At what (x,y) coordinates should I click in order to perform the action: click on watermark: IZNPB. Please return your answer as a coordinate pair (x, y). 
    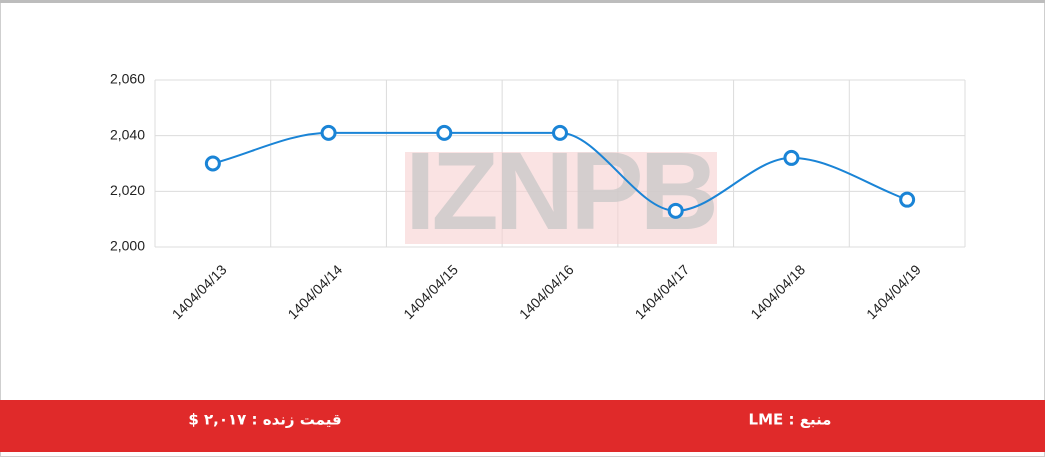
    Looking at the image, I should click on (560, 191).